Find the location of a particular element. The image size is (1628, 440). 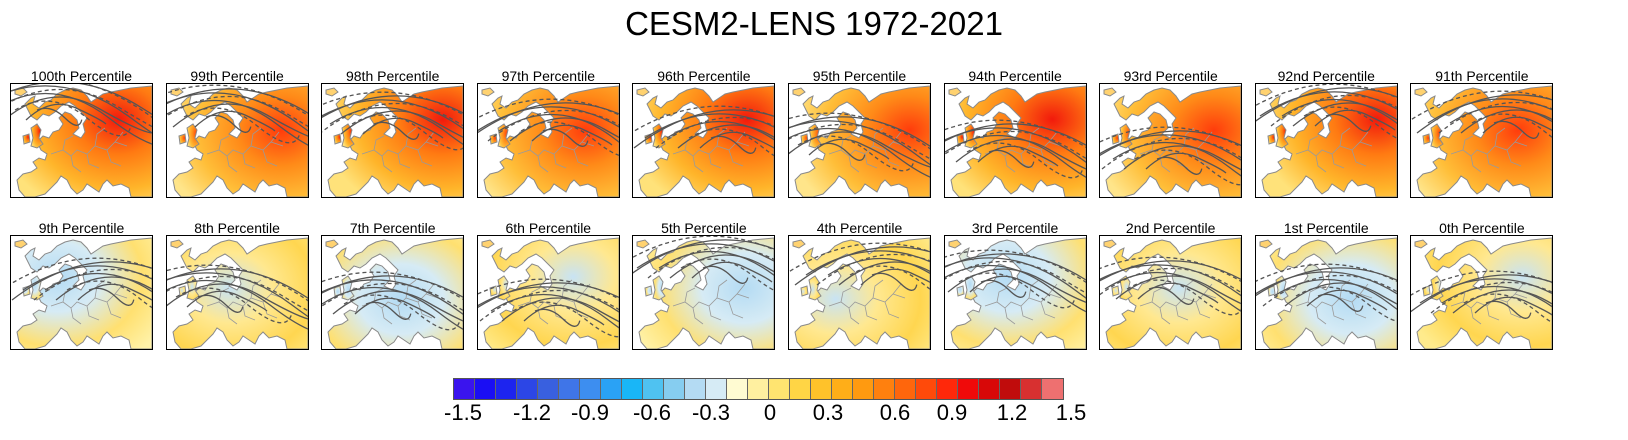

colorbar-tick-label: -0.6 is located at coordinates (652, 412).